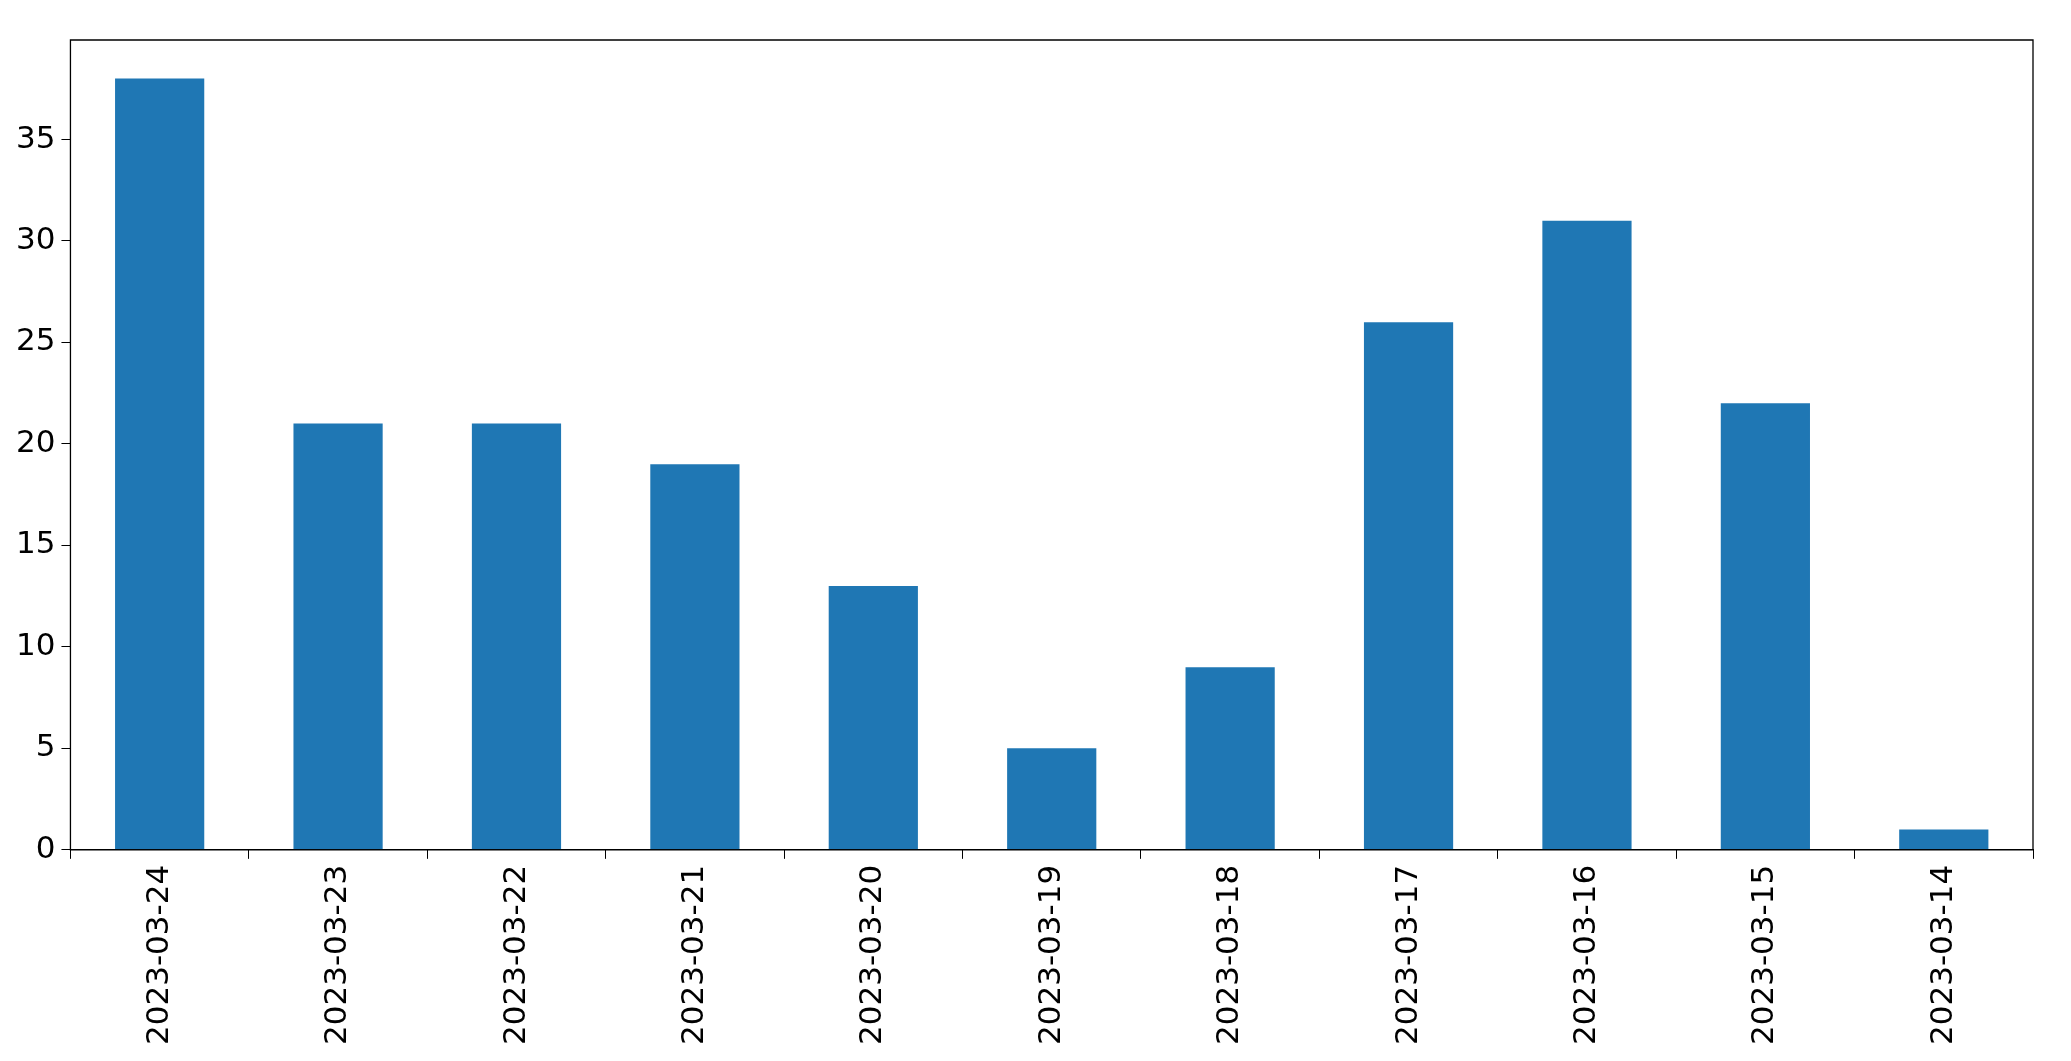 This screenshot has height=1061, width=2071. I want to click on y-tick-label: 20, so click(35, 440).